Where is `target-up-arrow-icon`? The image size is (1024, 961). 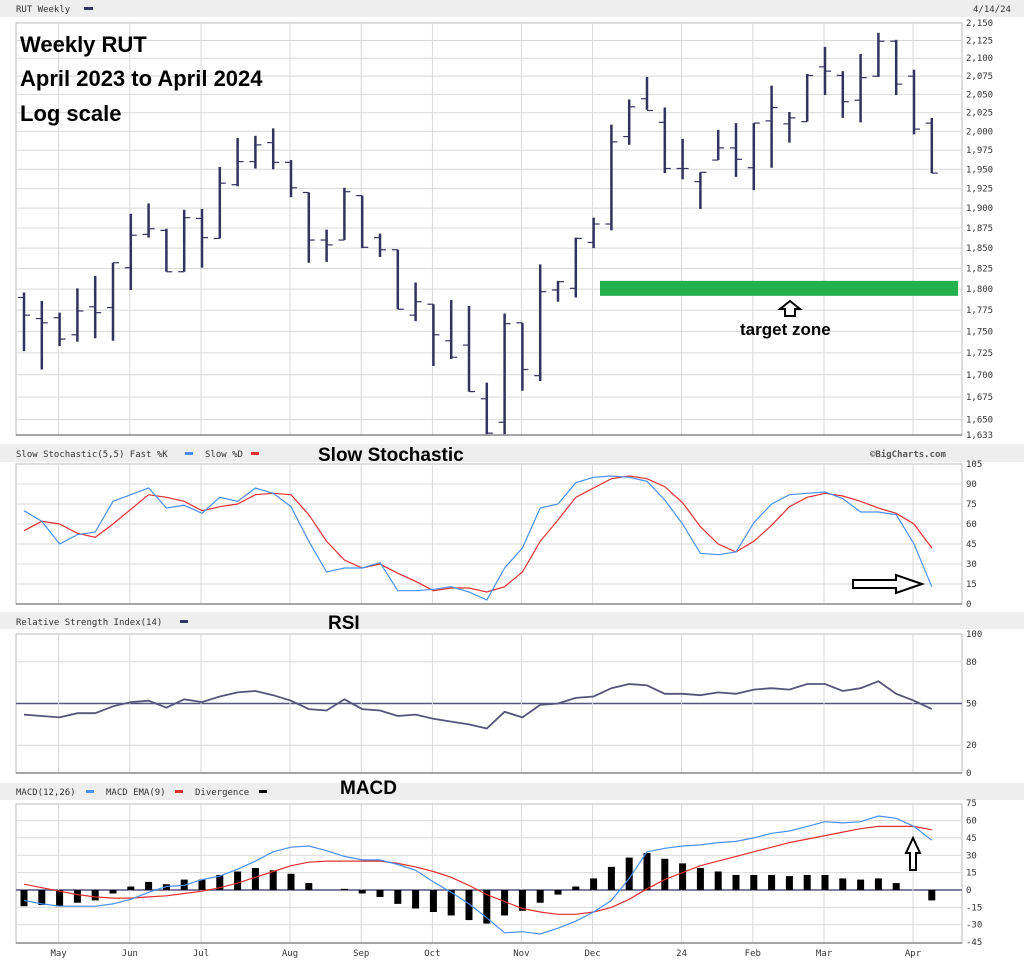
target-up-arrow-icon is located at coordinates (790, 308).